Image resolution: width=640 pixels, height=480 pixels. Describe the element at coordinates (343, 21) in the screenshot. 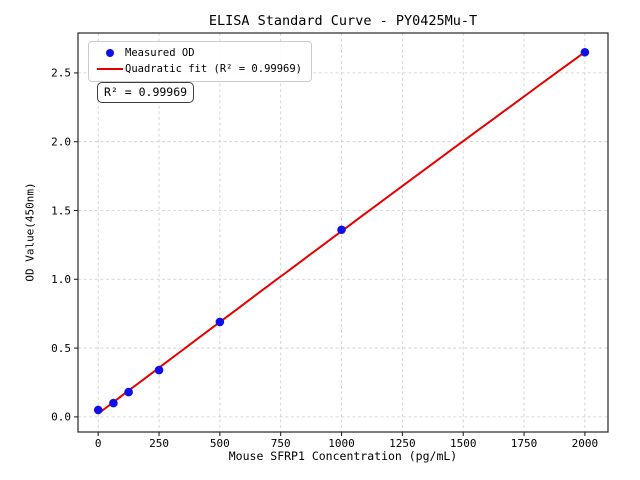

I see `chart-title: ELISA Standard Curve - PY0425Mu-T` at that location.